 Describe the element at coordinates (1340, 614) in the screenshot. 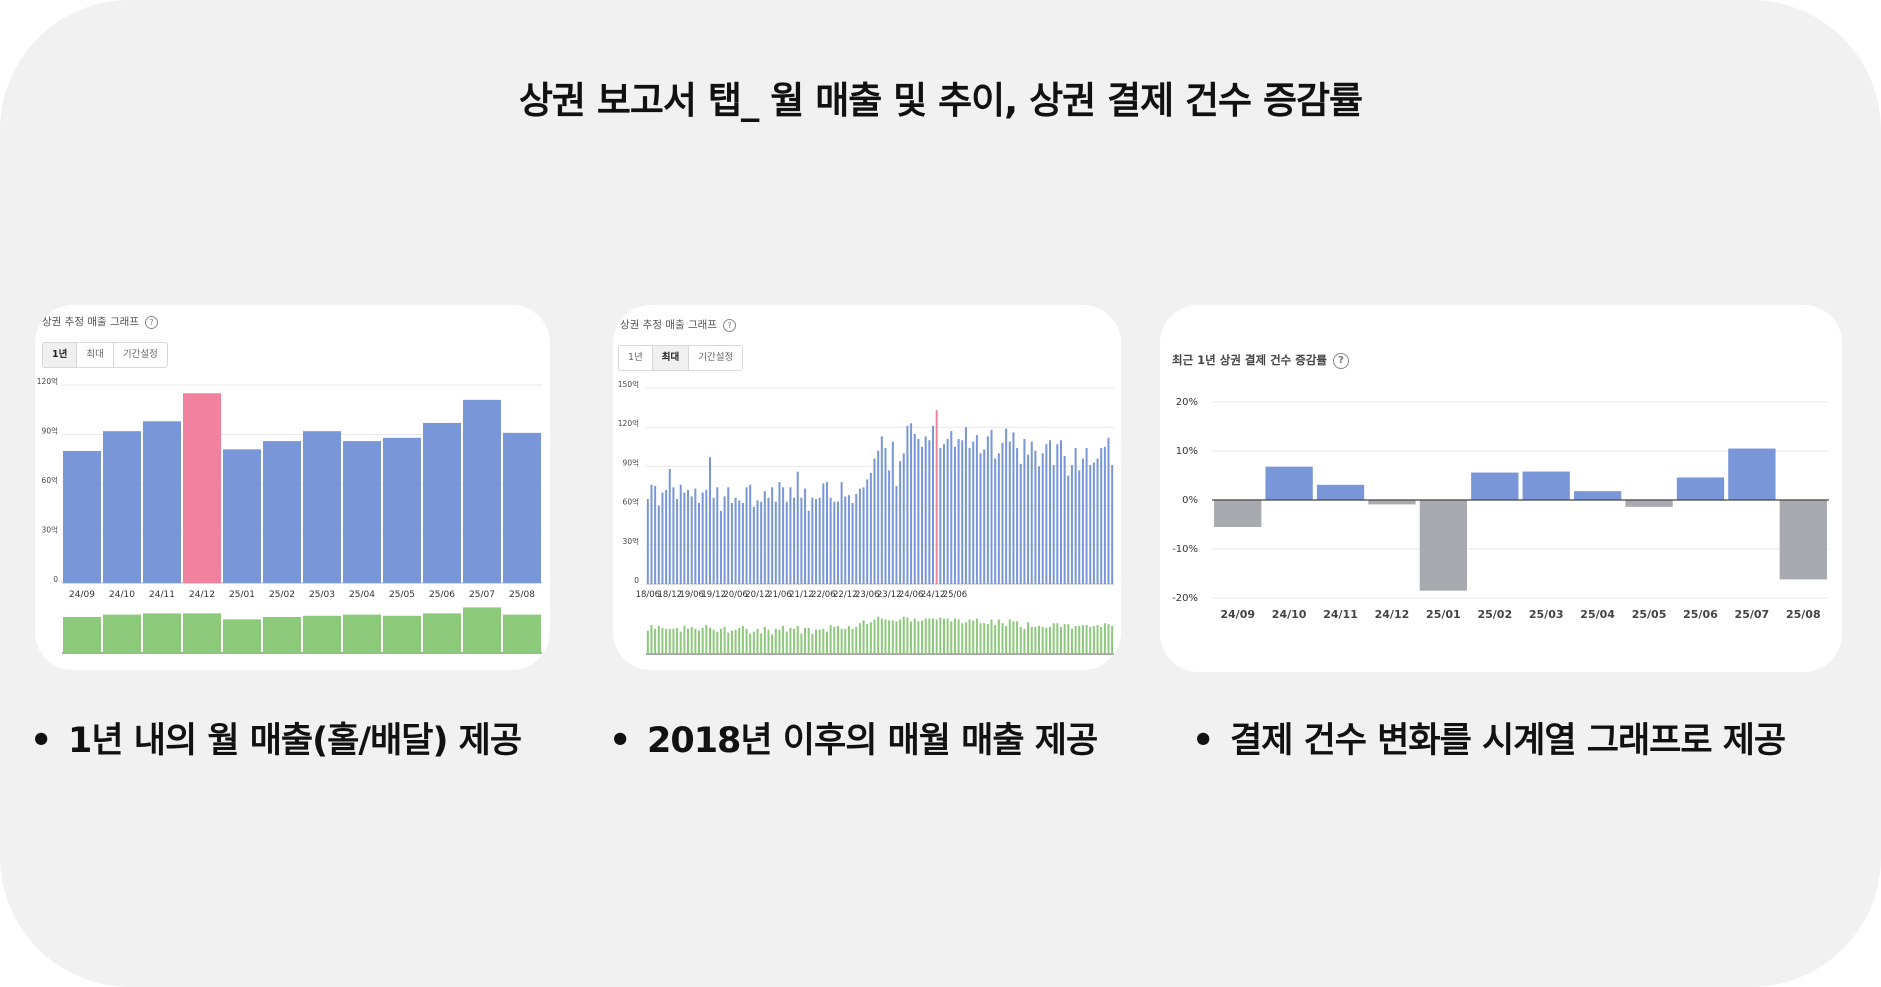

I see `x-tick-label: 24/11` at that location.